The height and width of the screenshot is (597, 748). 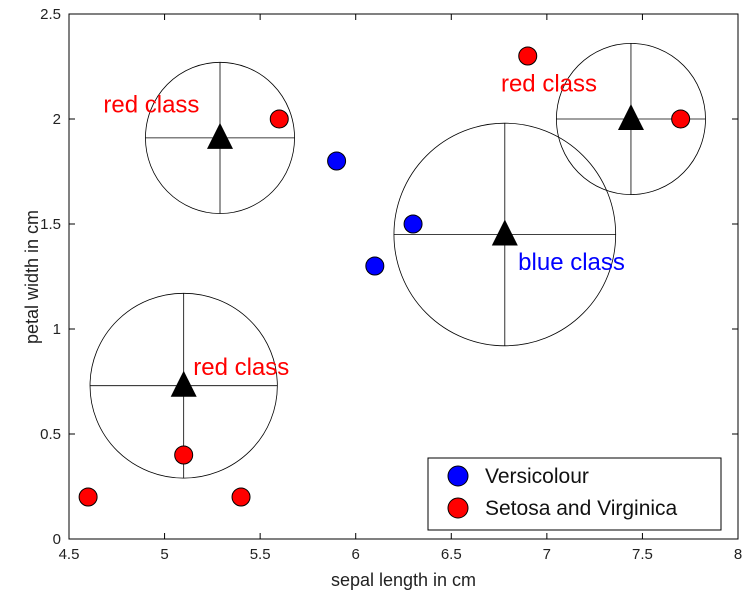 I want to click on y-tick-label: 1.5, so click(x=50, y=224).